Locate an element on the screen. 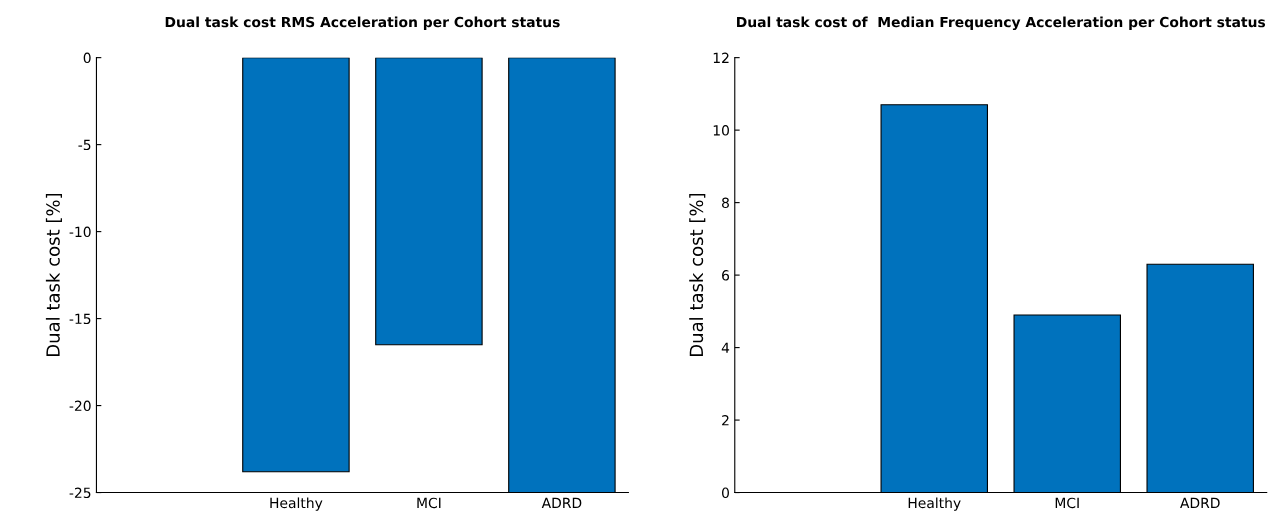 The image size is (1286, 524). y-tick-label: 2 is located at coordinates (725, 420).